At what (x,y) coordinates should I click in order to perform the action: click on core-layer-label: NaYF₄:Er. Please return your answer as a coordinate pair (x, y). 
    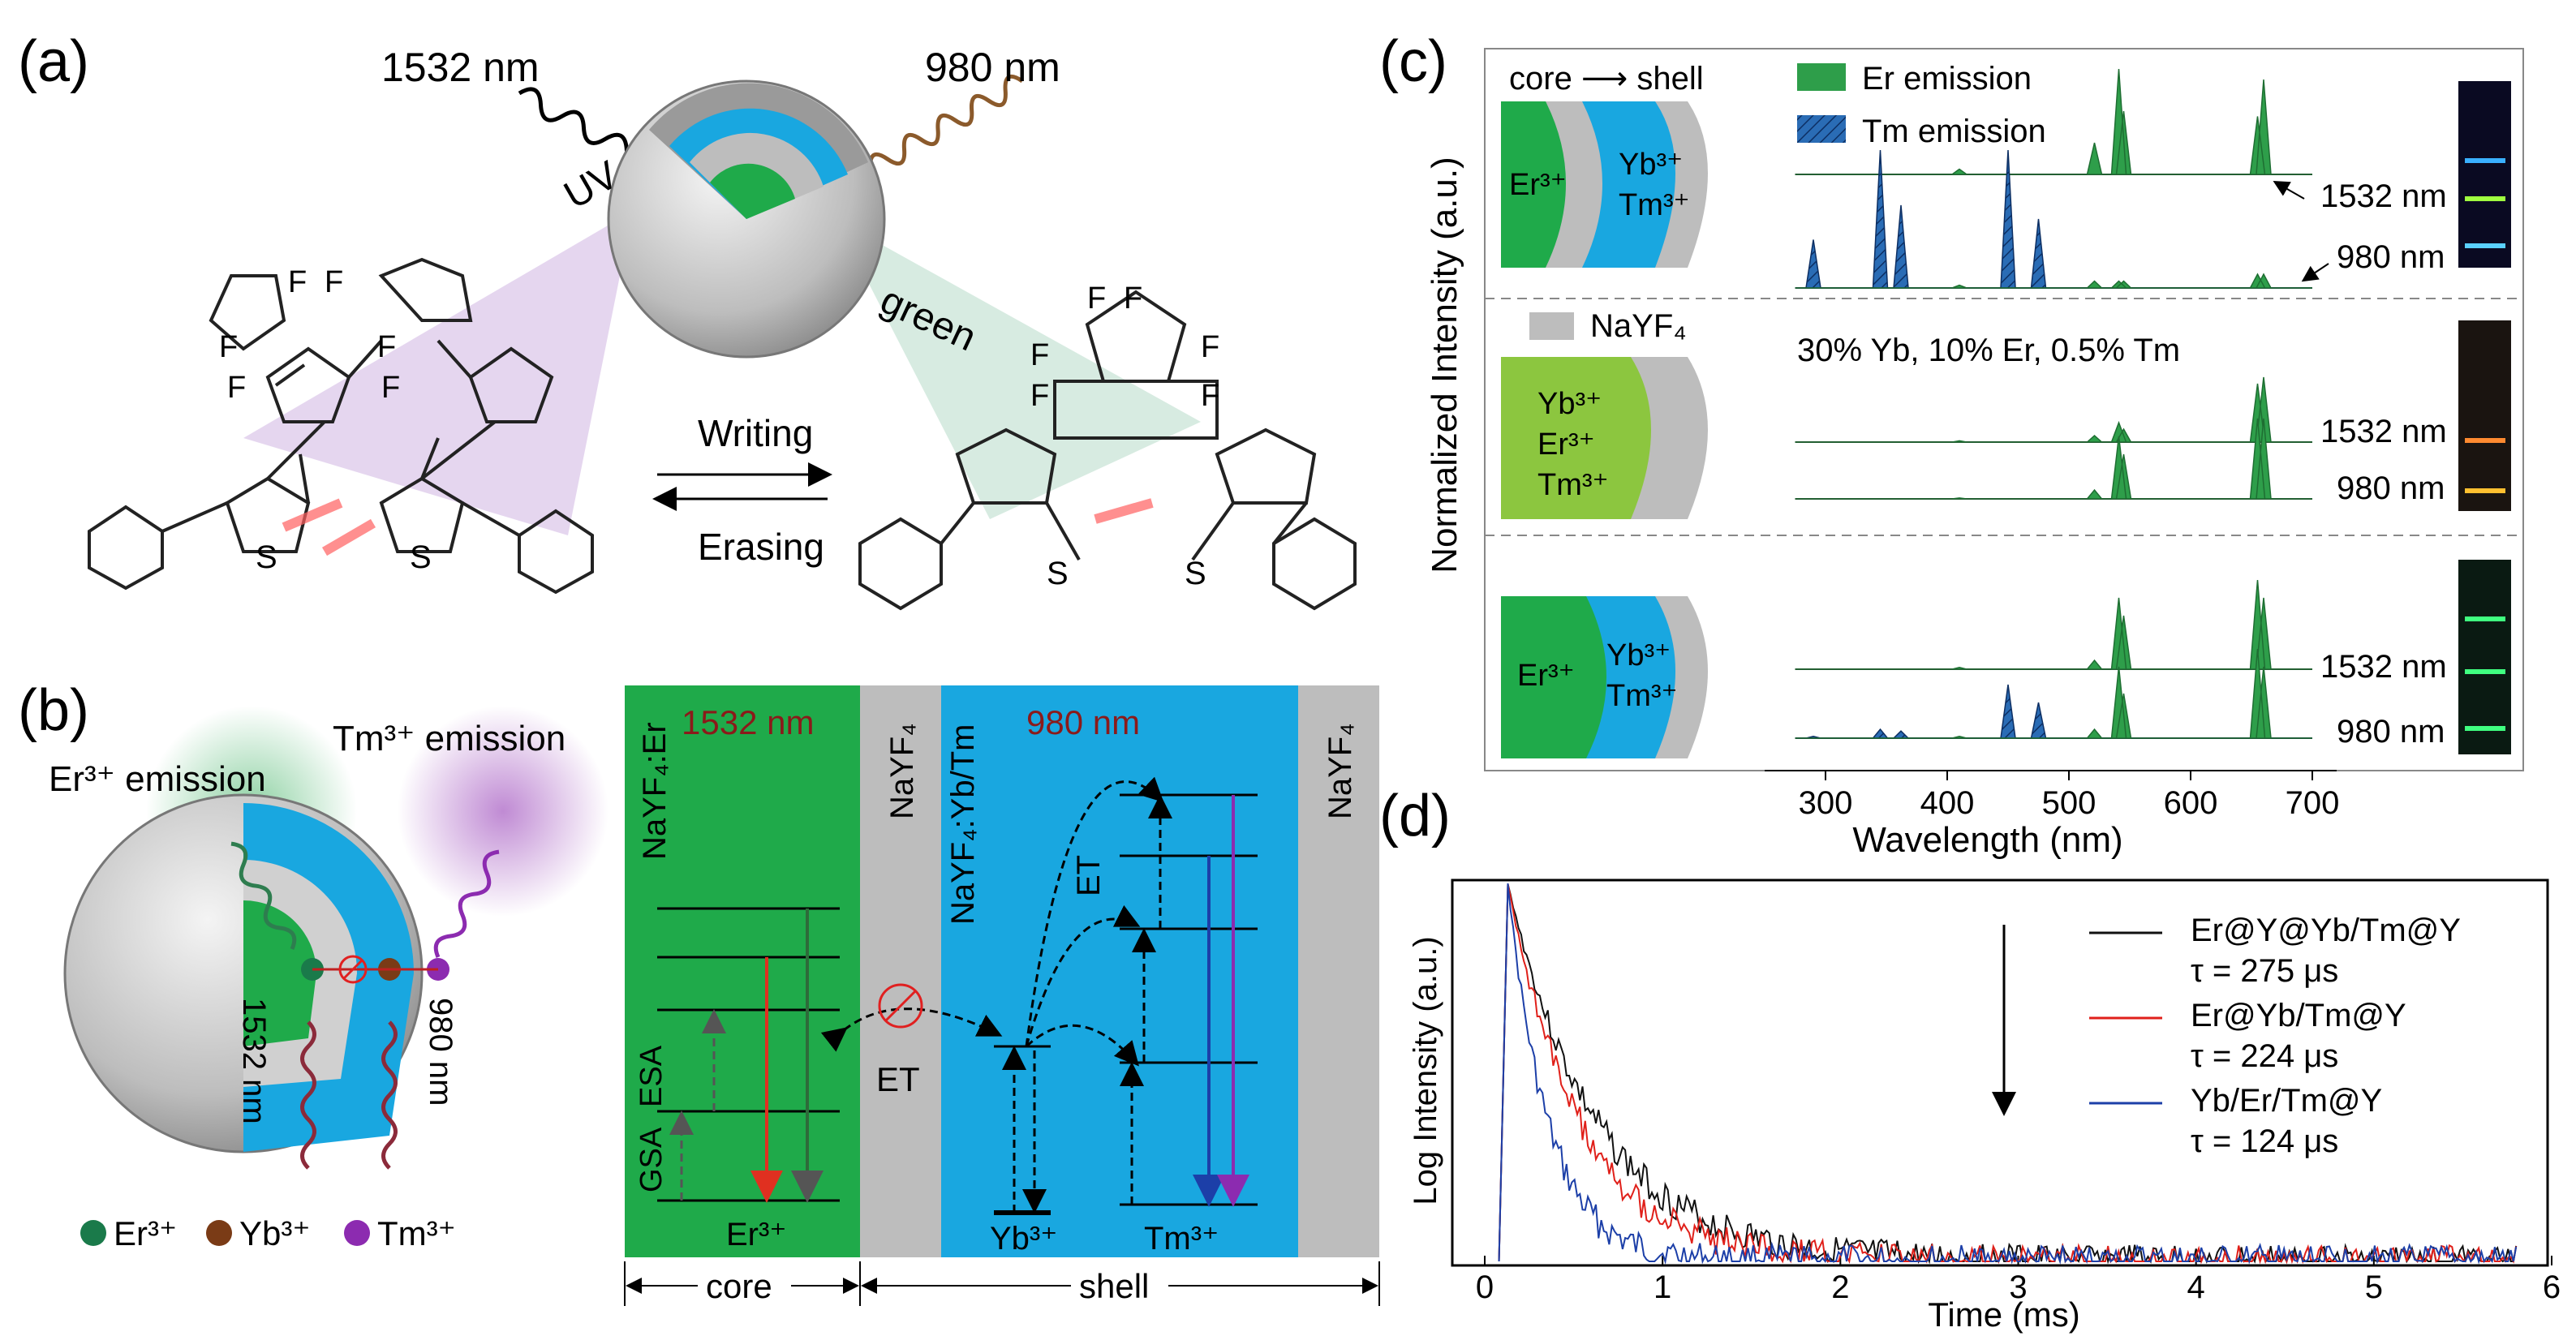
    Looking at the image, I should click on (655, 791).